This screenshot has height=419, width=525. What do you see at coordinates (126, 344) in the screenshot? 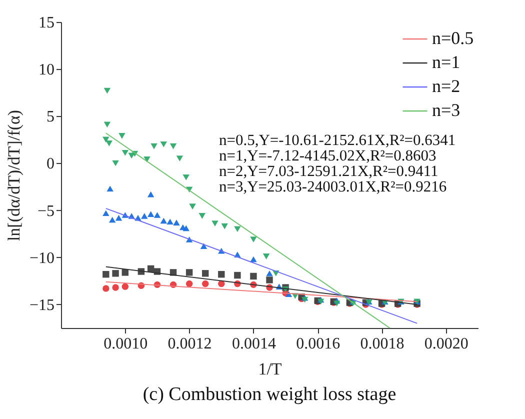
I see `x-tick-label: 0.0010` at bounding box center [126, 344].